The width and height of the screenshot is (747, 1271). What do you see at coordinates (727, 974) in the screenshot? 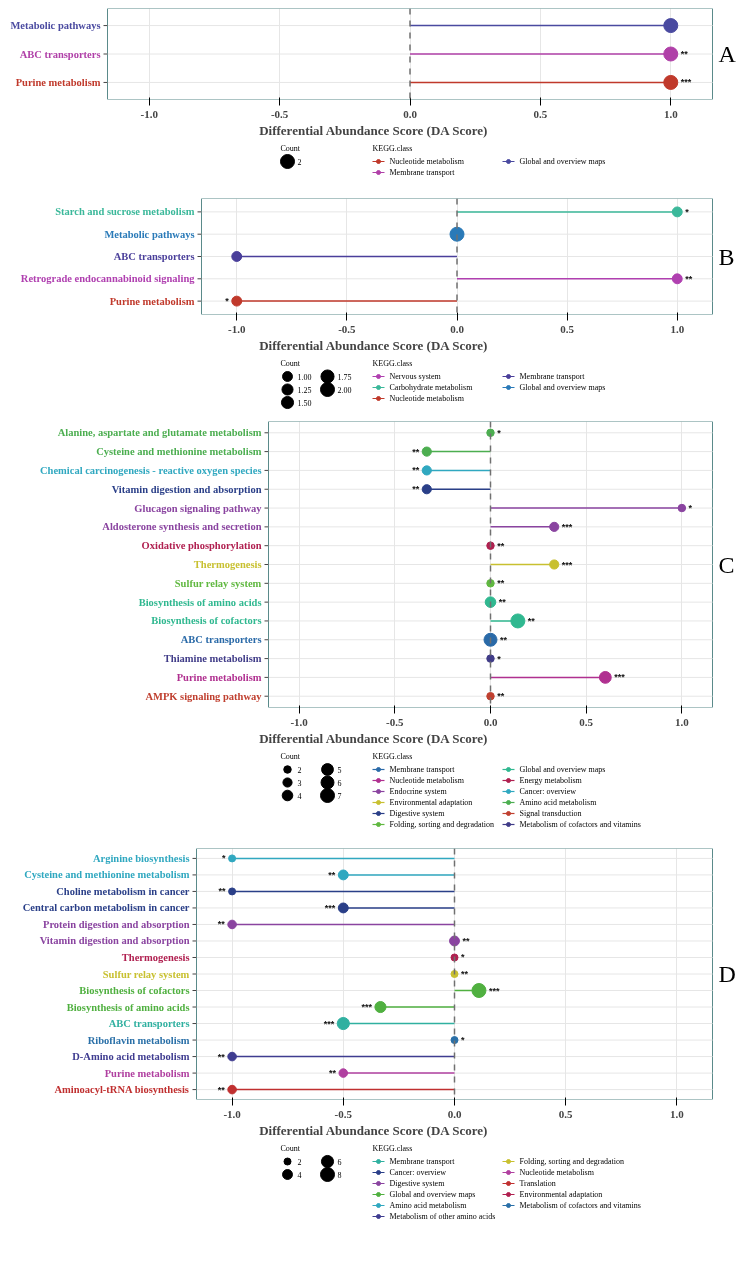
I see `text: D` at bounding box center [727, 974].